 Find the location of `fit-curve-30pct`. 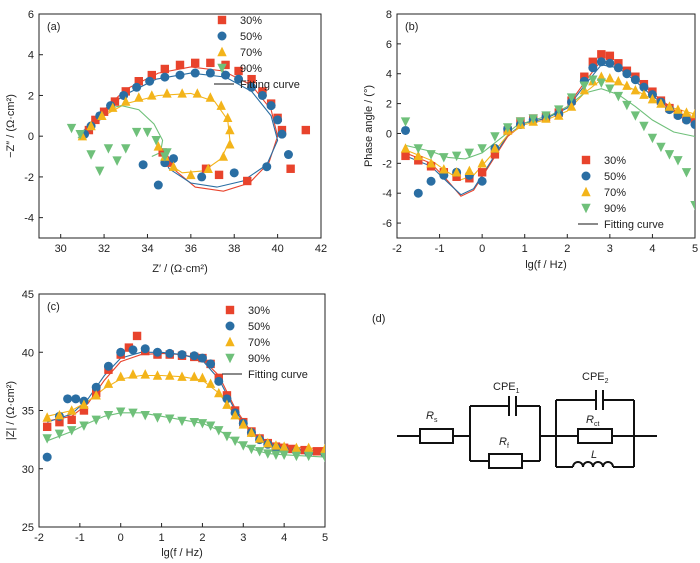

fit-curve-30pct is located at coordinates (550, 128).